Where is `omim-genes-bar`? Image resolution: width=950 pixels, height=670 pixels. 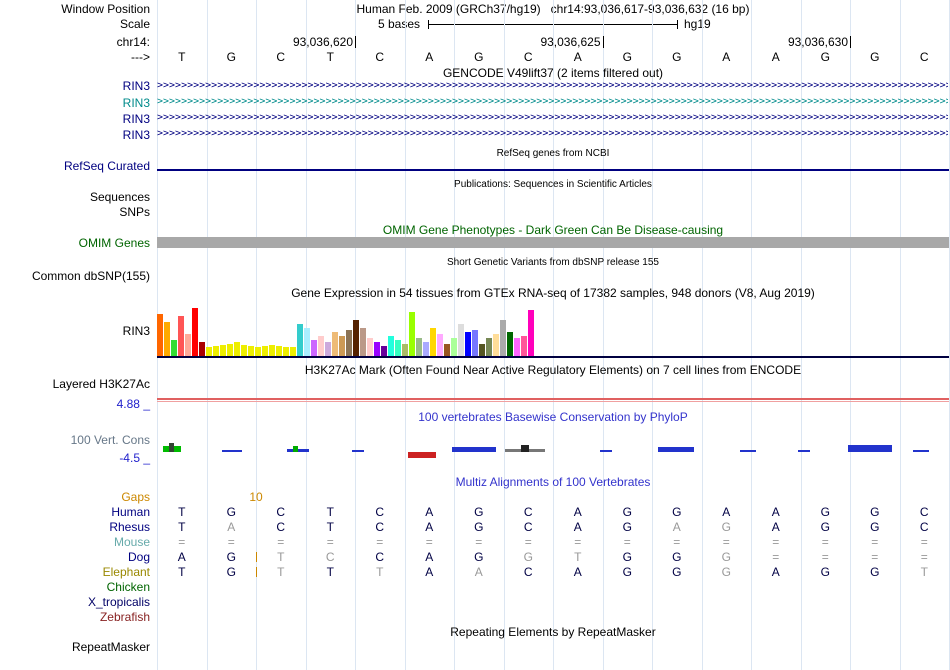 omim-genes-bar is located at coordinates (553, 242).